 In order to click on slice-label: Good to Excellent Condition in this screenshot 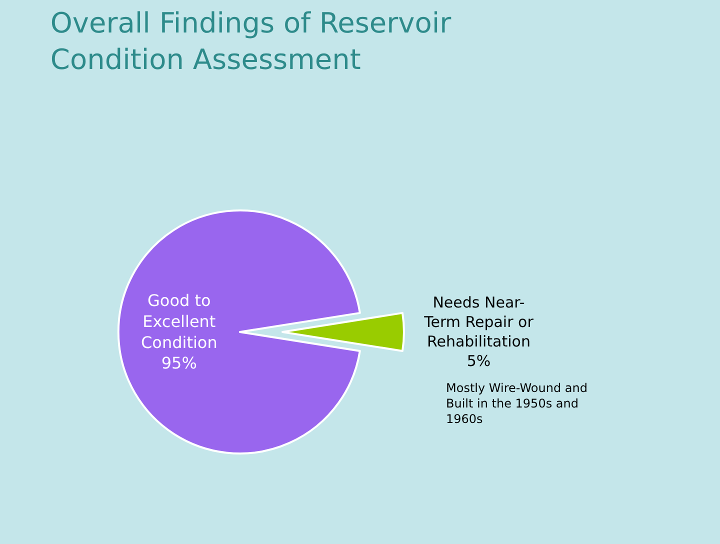, I will do `click(179, 321)`.